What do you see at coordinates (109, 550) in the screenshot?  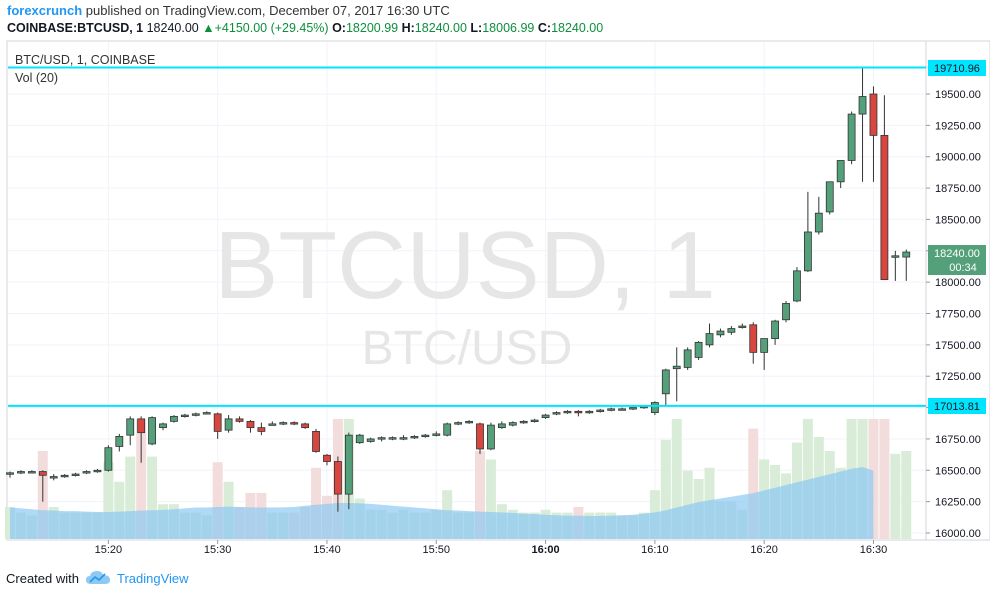 I see `x-tick-label: 15:20` at bounding box center [109, 550].